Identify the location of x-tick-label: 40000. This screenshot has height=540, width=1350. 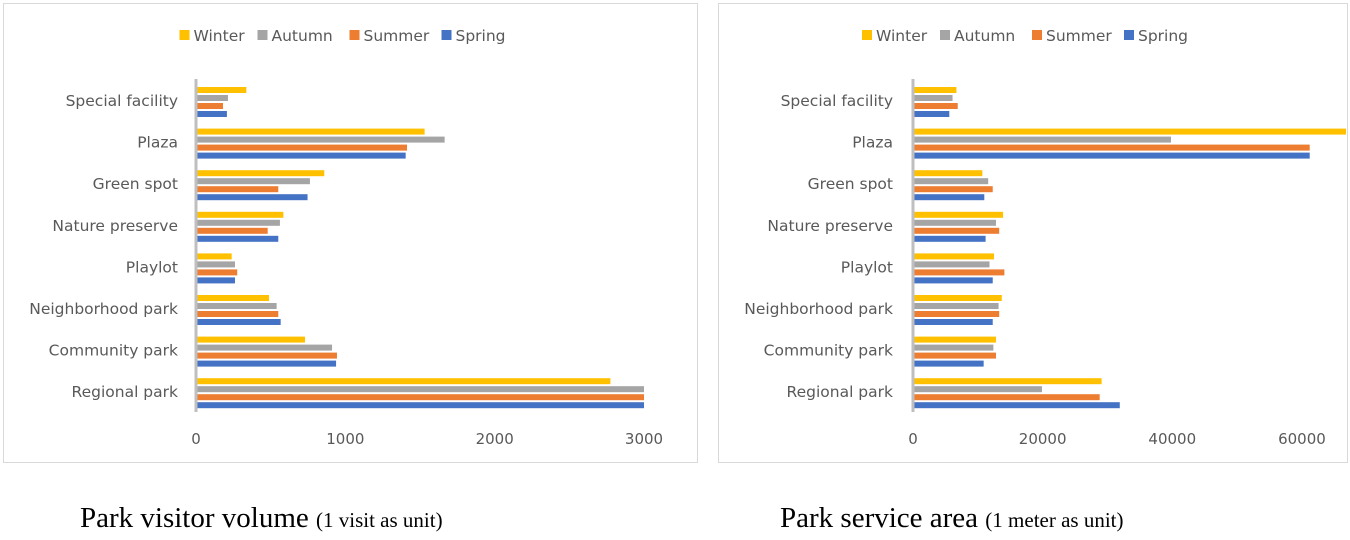
(1172, 439).